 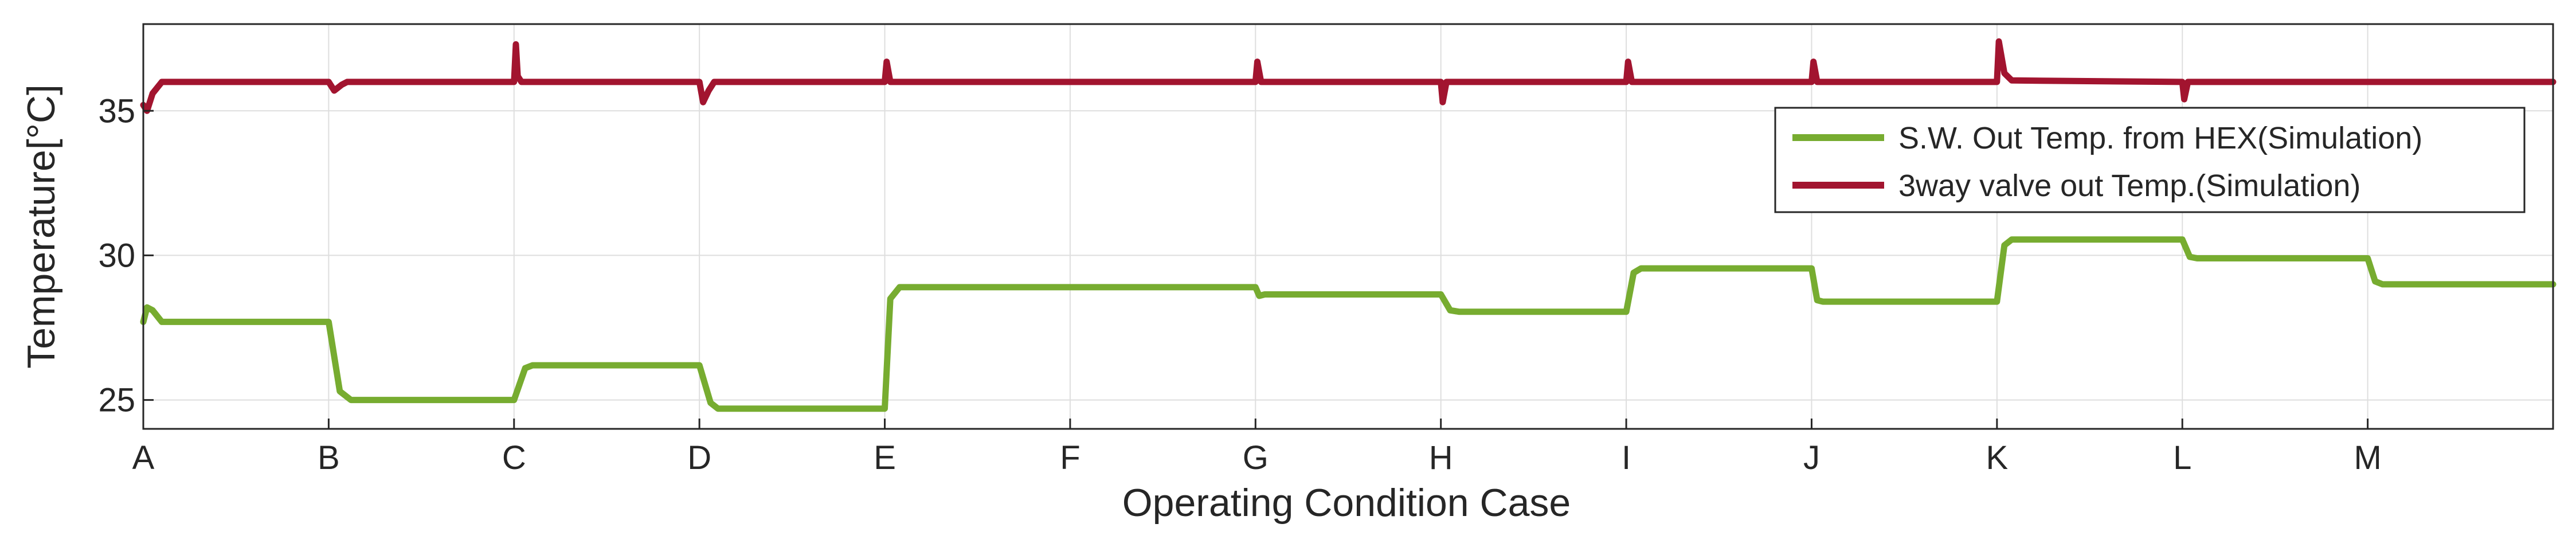 I want to click on x-tick-label: H, so click(x=1441, y=457).